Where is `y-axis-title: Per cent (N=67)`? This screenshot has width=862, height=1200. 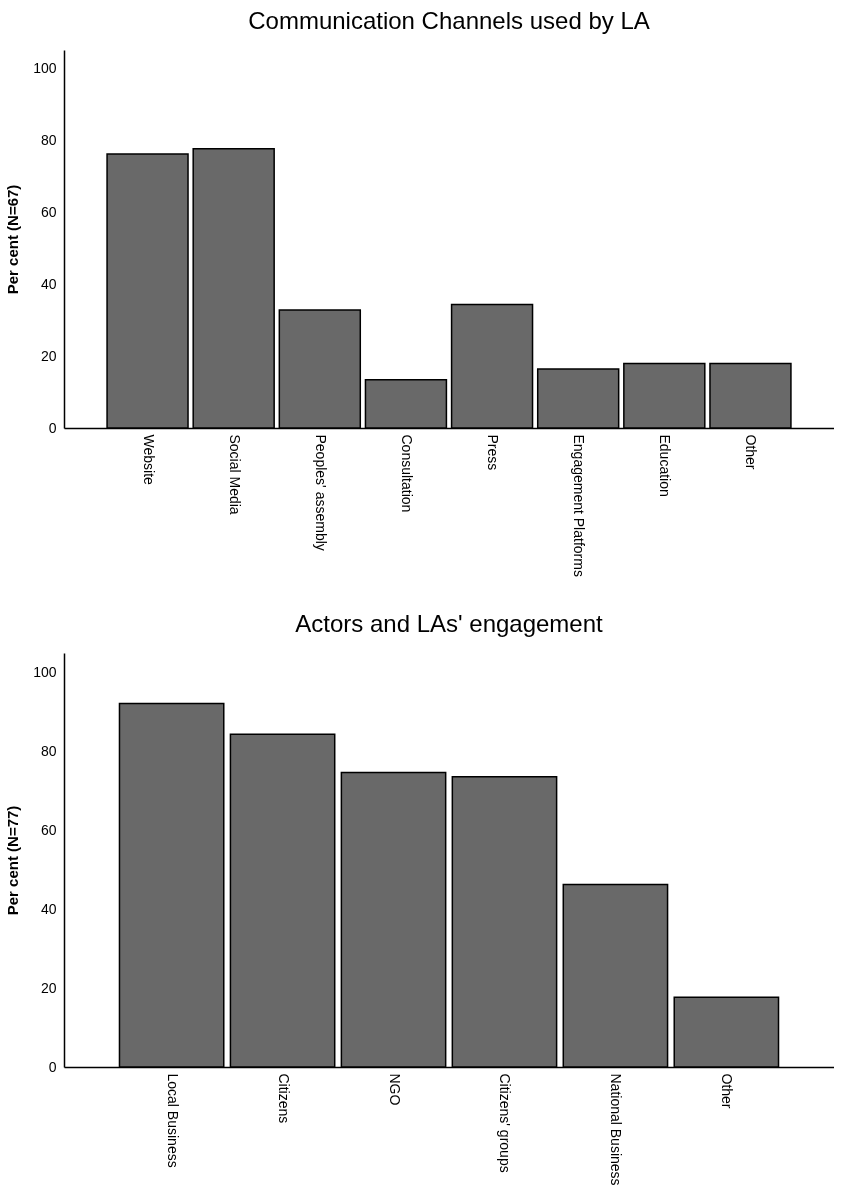 y-axis-title: Per cent (N=67) is located at coordinates (13, 239).